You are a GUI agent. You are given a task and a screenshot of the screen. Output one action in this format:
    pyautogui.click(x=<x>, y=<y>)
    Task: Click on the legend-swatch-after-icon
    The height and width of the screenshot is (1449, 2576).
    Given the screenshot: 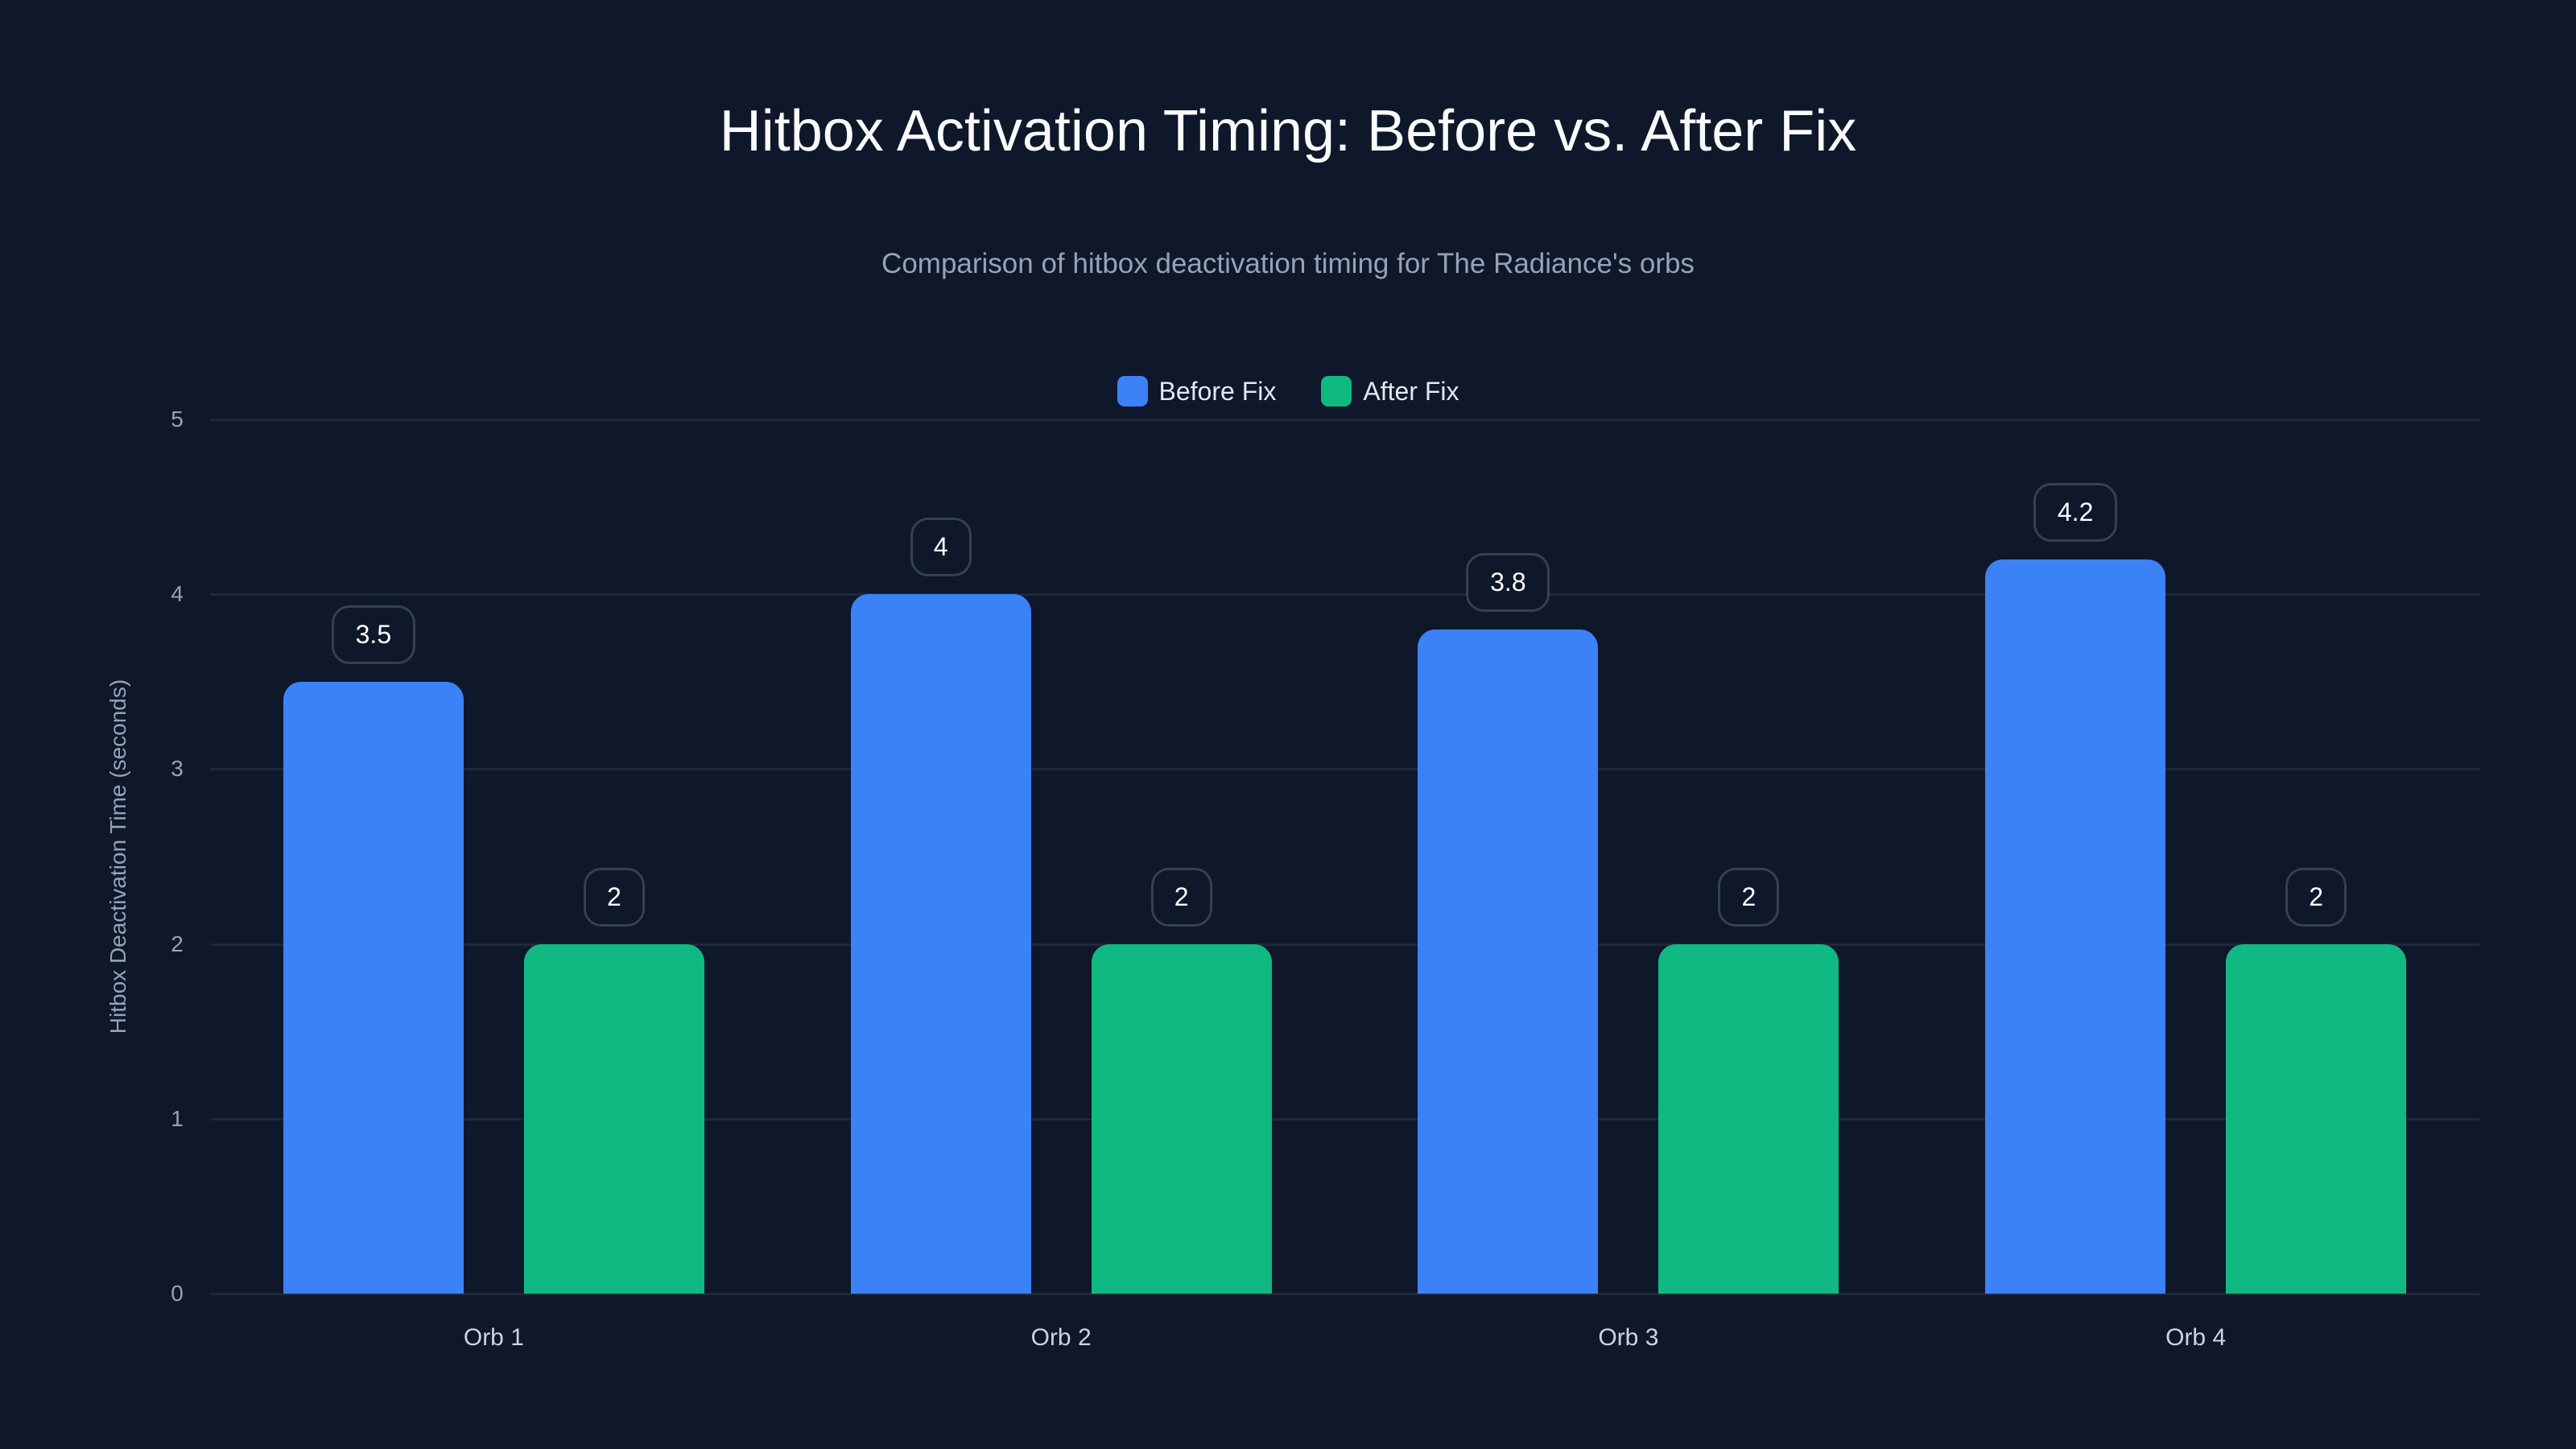 What is the action you would take?
    pyautogui.click(x=1336, y=391)
    